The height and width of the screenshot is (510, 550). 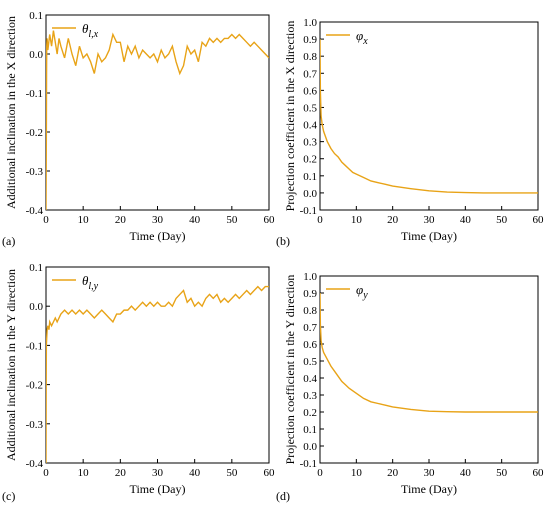 I want to click on legend-subscript: l,y, so click(x=93, y=286).